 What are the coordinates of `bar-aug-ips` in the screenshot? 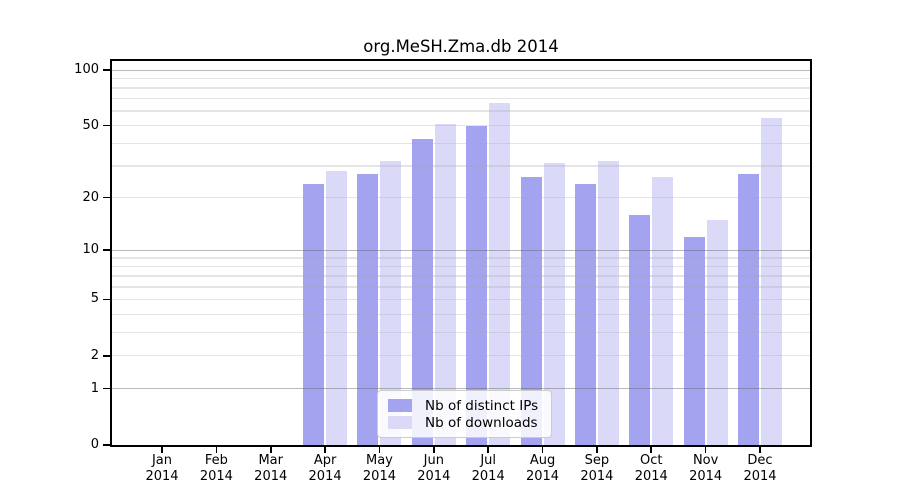 It's located at (531, 311).